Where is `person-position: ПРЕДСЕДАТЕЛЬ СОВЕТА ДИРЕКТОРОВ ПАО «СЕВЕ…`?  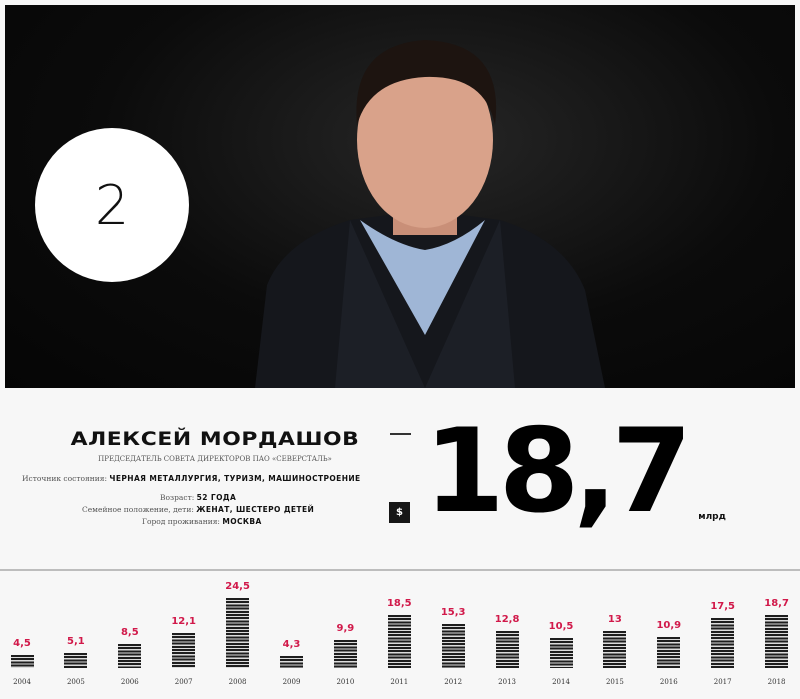
person-position: ПРЕДСЕДАТЕЛЬ СОВЕТА ДИРЕКТОРОВ ПАО «СЕВЕ… is located at coordinates (215, 459).